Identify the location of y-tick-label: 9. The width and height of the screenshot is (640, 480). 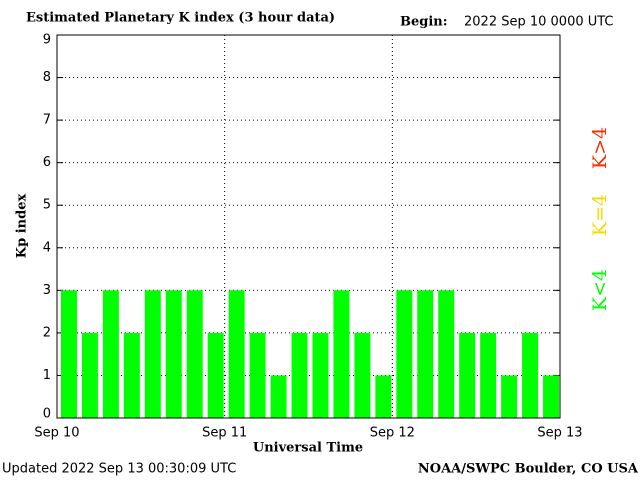
(47, 40).